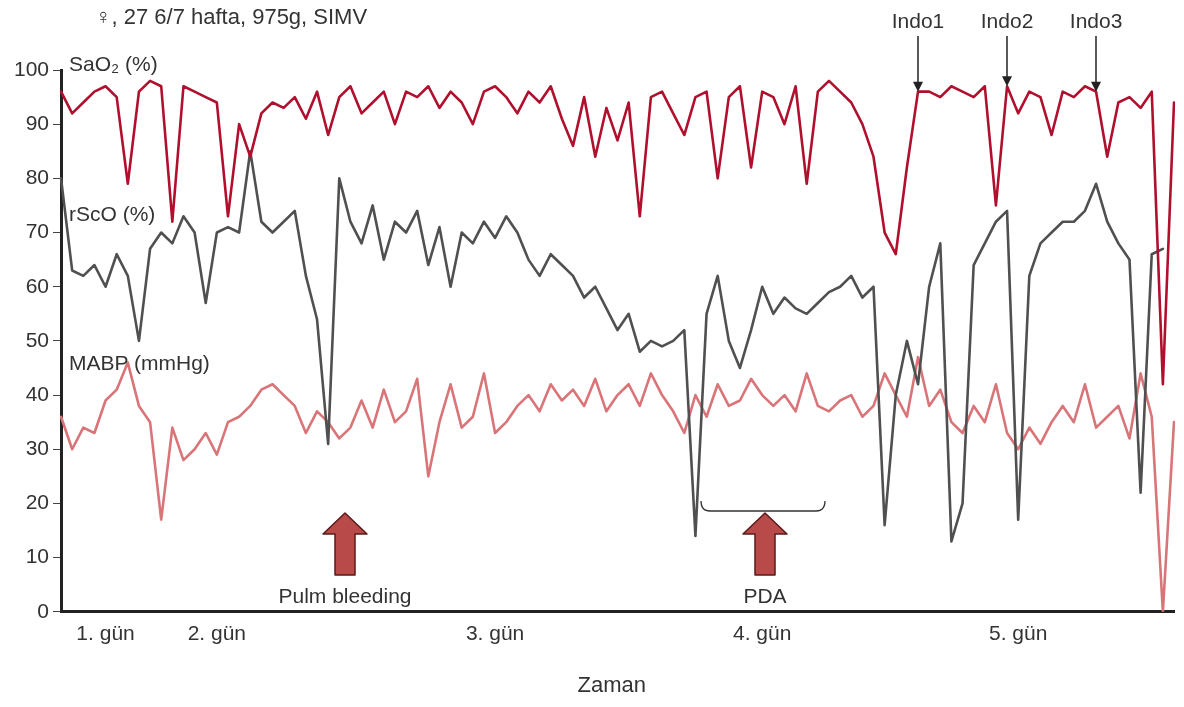 The height and width of the screenshot is (707, 1184). What do you see at coordinates (762, 633) in the screenshot?
I see `x-tick-label: 4. gün` at bounding box center [762, 633].